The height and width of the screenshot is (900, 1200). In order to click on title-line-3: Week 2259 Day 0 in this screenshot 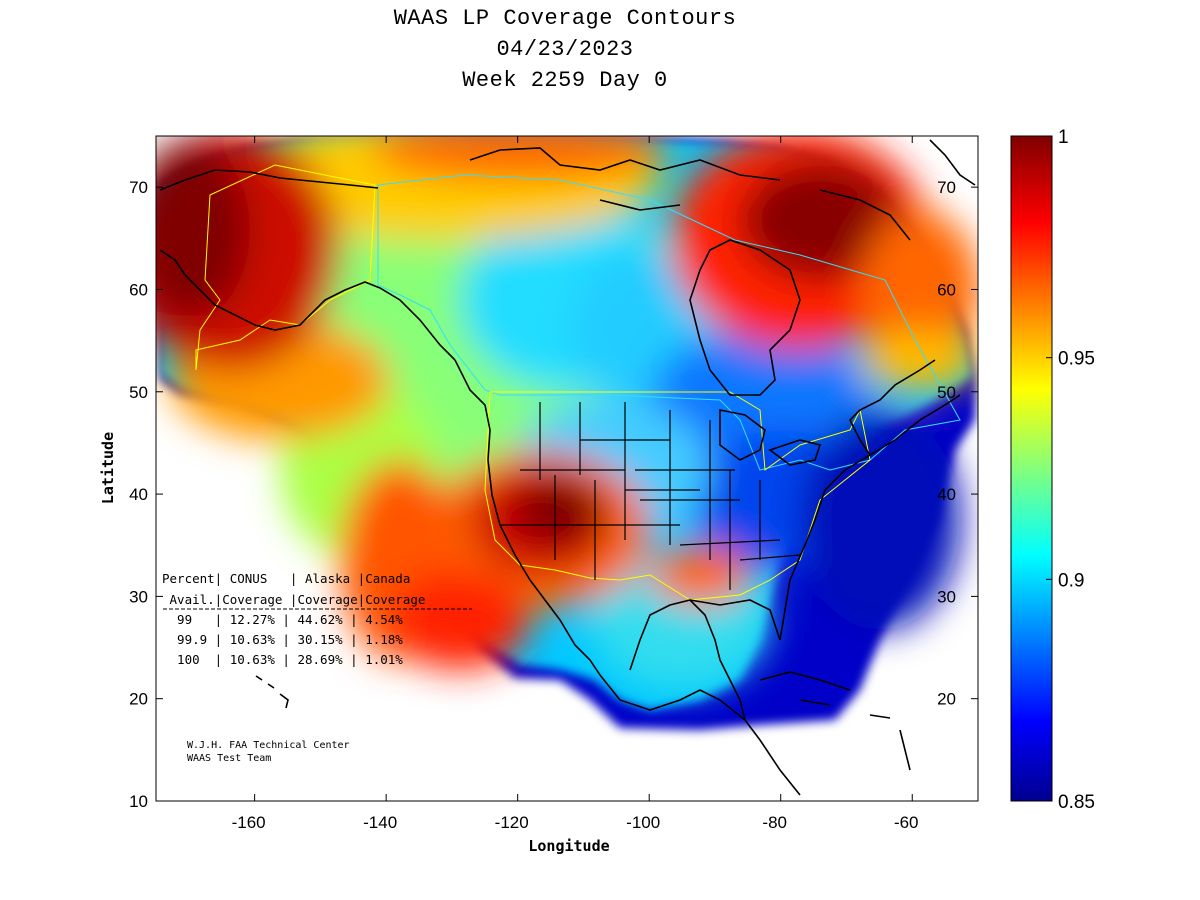, I will do `click(565, 80)`.